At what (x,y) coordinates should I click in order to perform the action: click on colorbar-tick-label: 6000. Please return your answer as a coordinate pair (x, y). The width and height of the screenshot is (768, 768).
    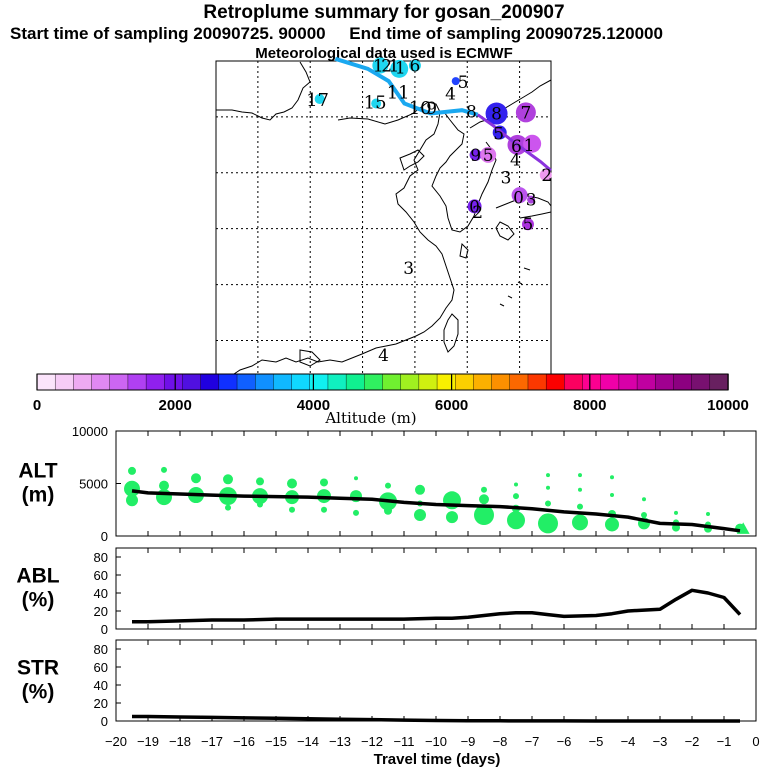
    Looking at the image, I should click on (451, 405).